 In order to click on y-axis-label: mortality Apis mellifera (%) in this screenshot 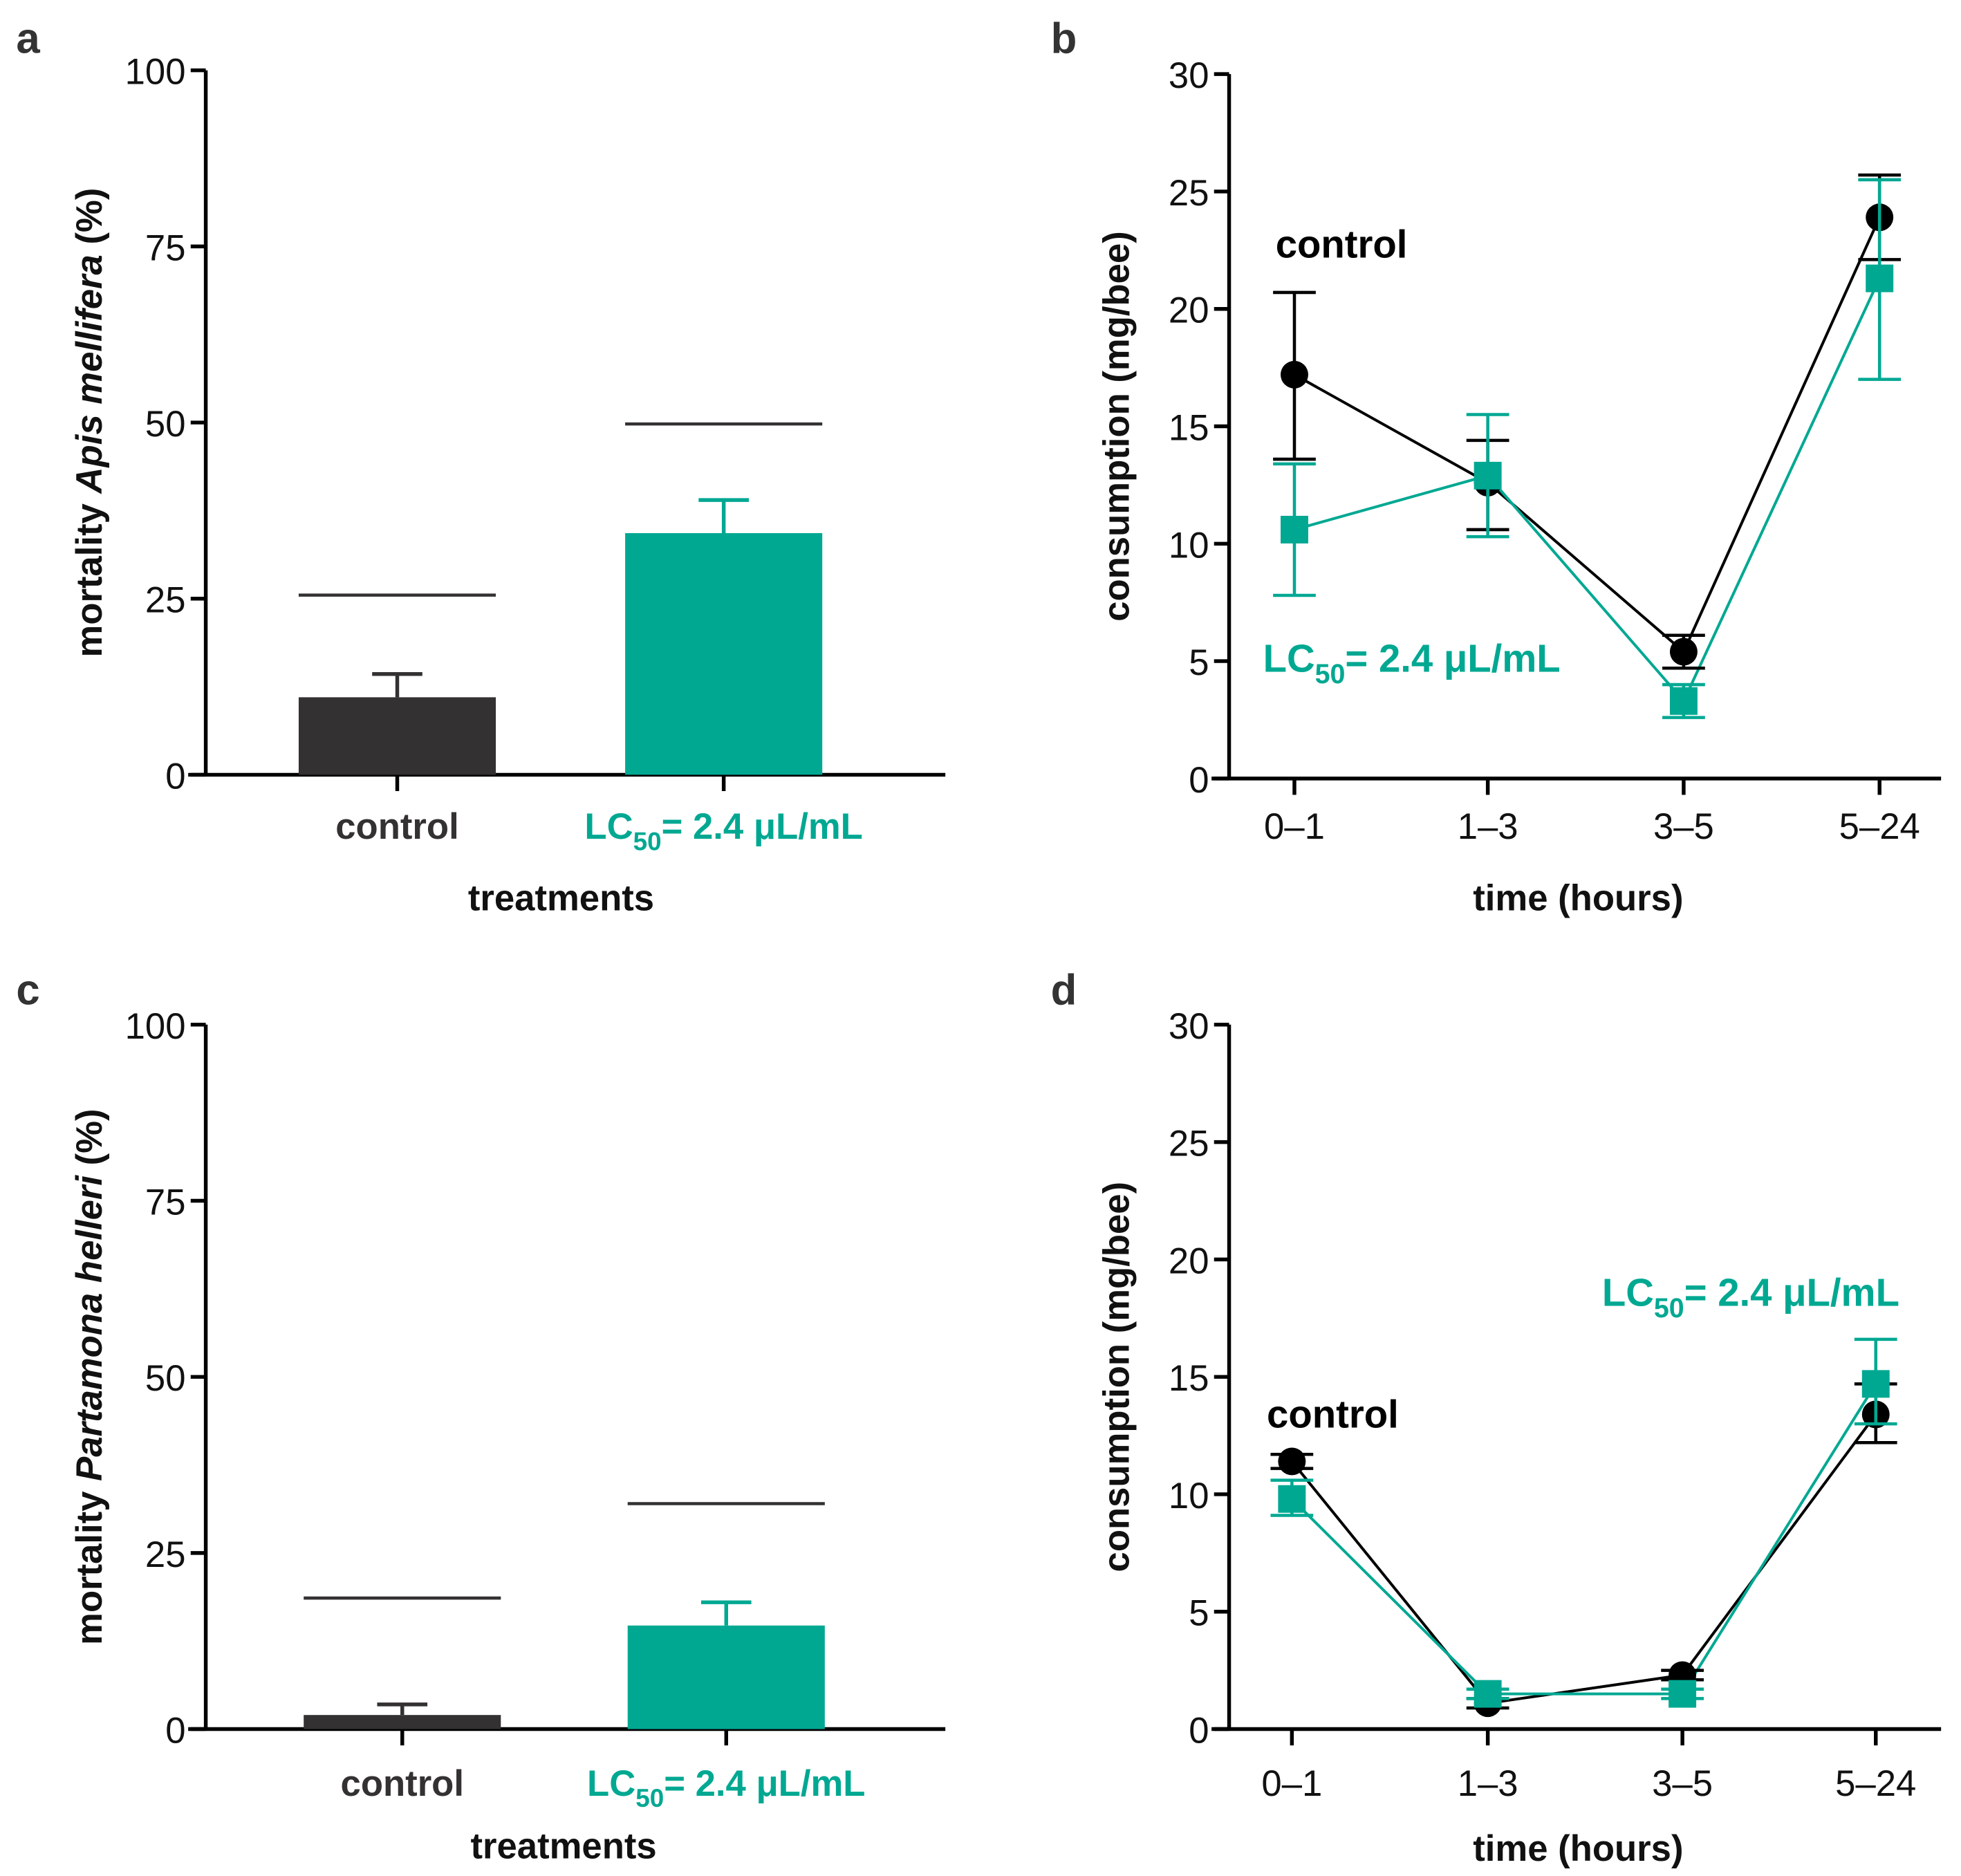, I will do `click(89, 423)`.